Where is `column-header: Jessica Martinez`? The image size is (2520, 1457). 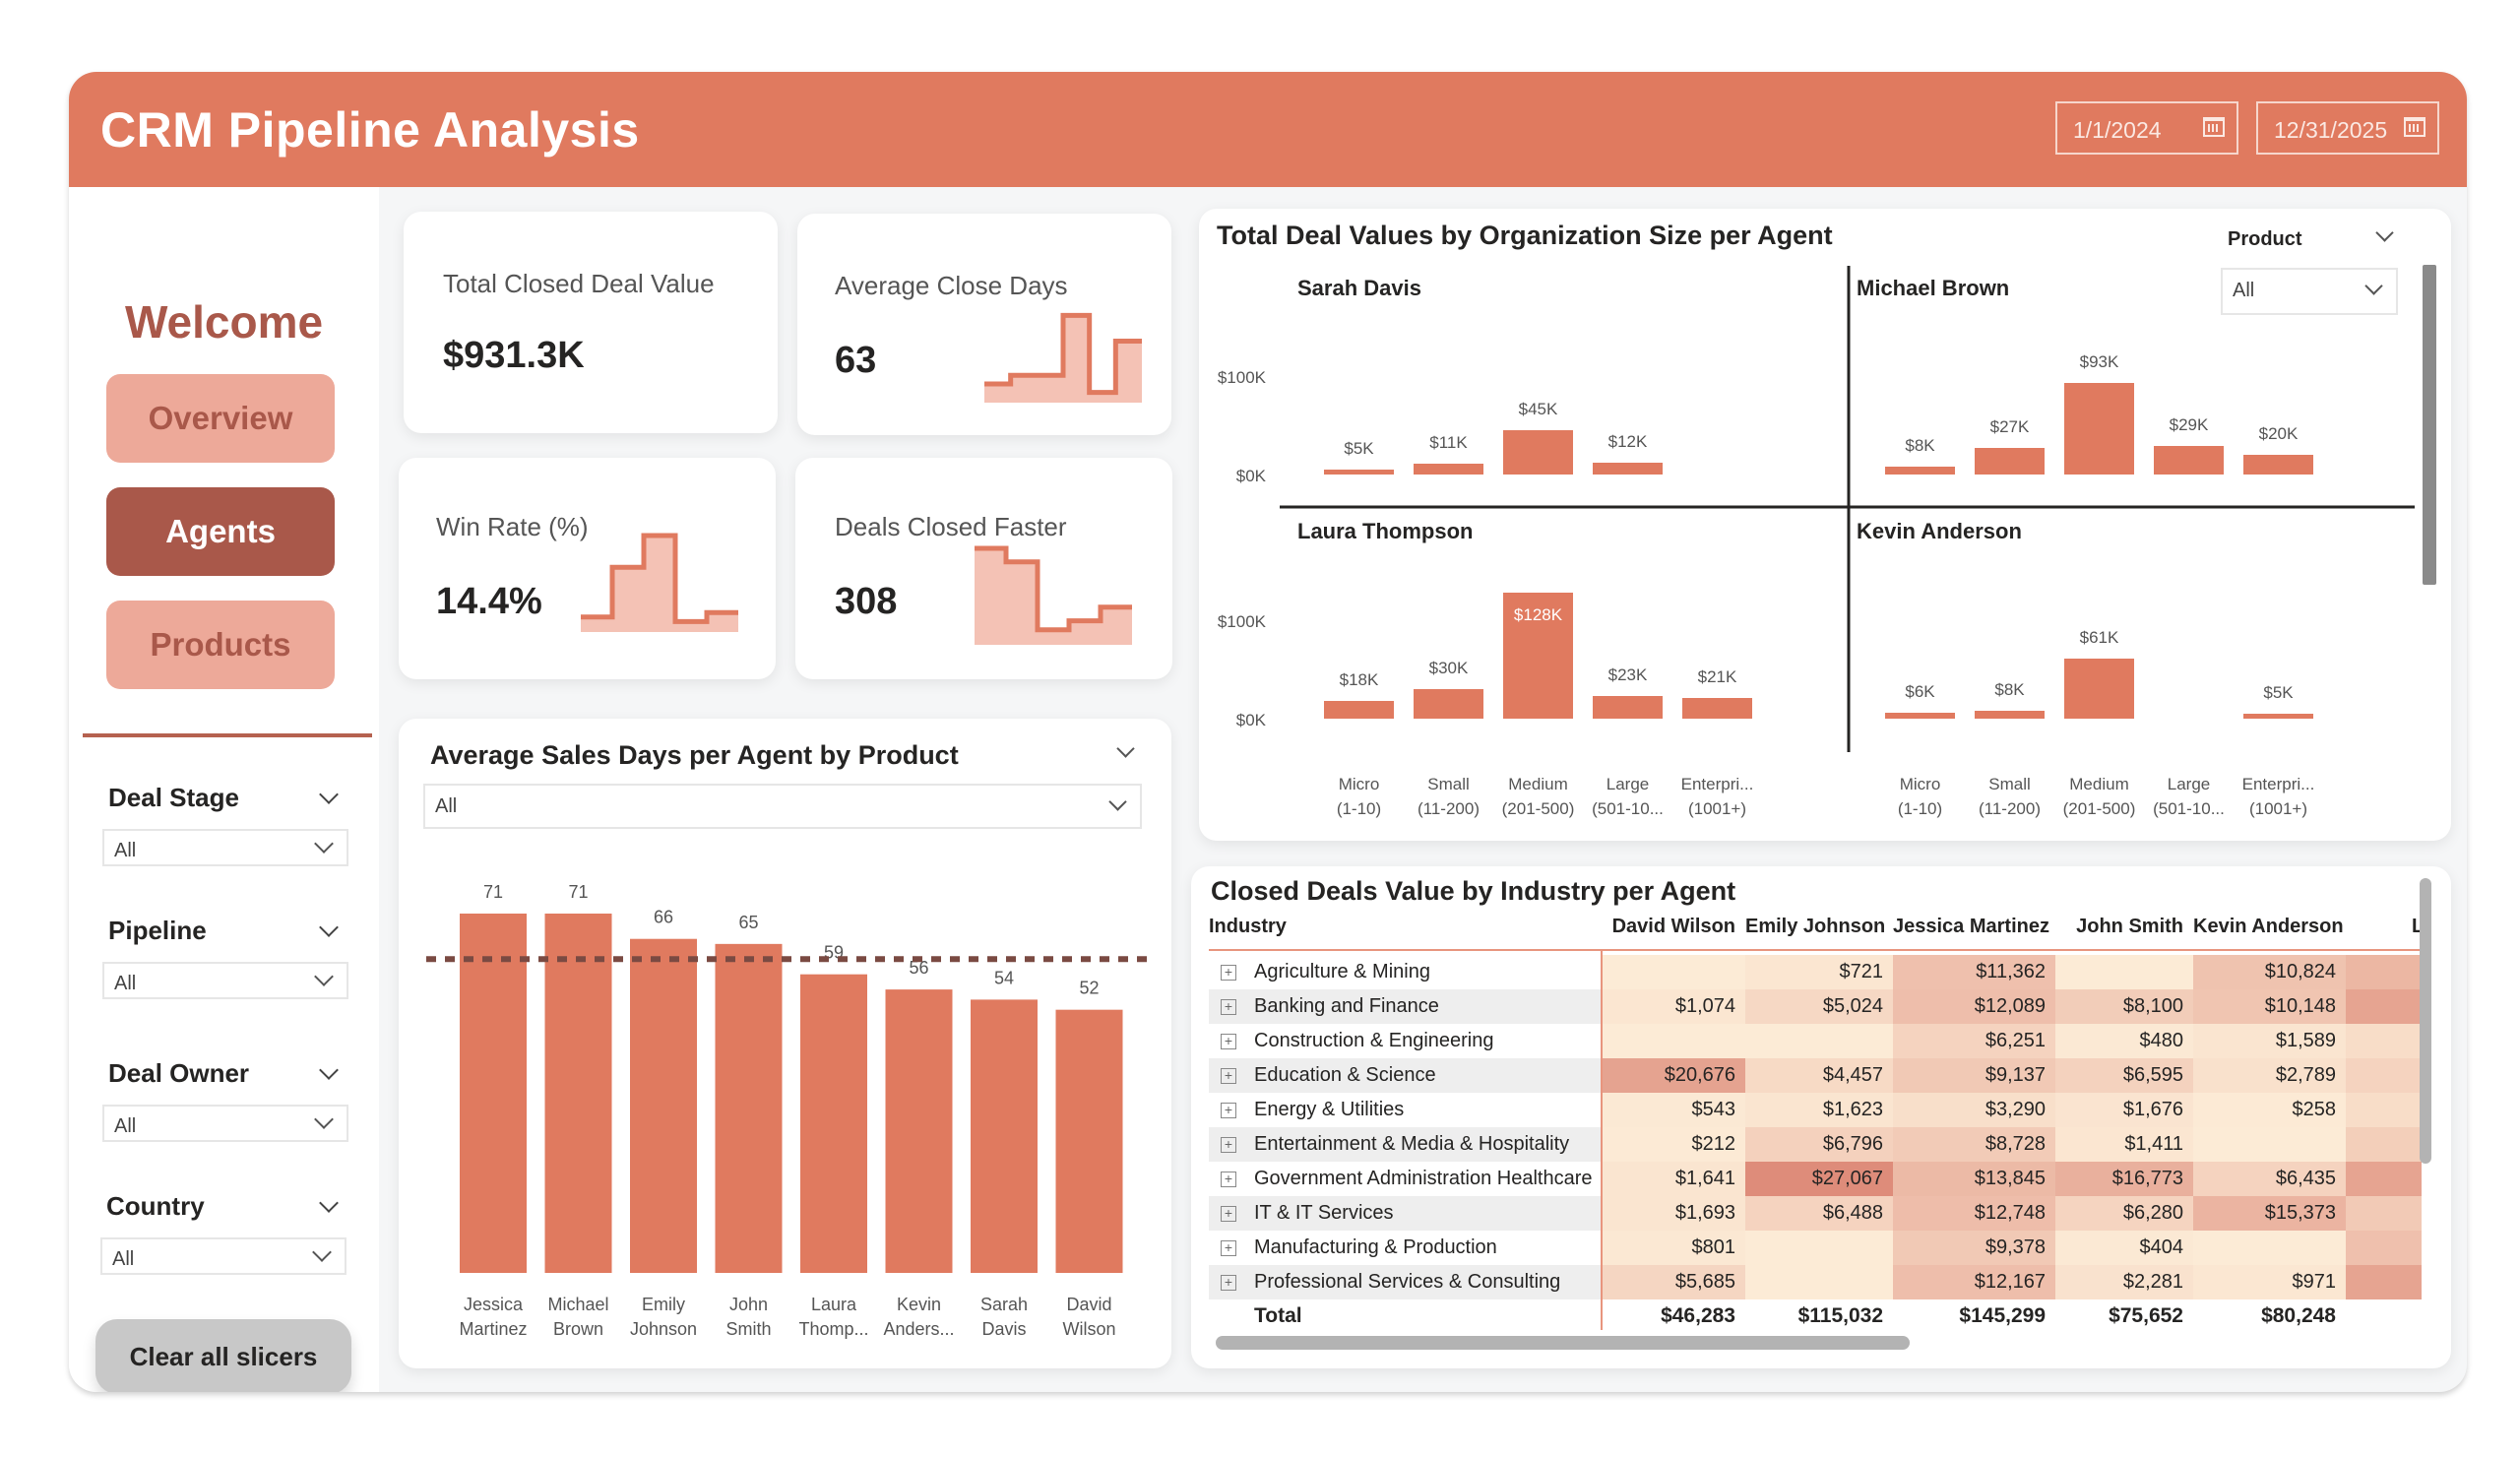
column-header: Jessica Martinez is located at coordinates (1971, 926).